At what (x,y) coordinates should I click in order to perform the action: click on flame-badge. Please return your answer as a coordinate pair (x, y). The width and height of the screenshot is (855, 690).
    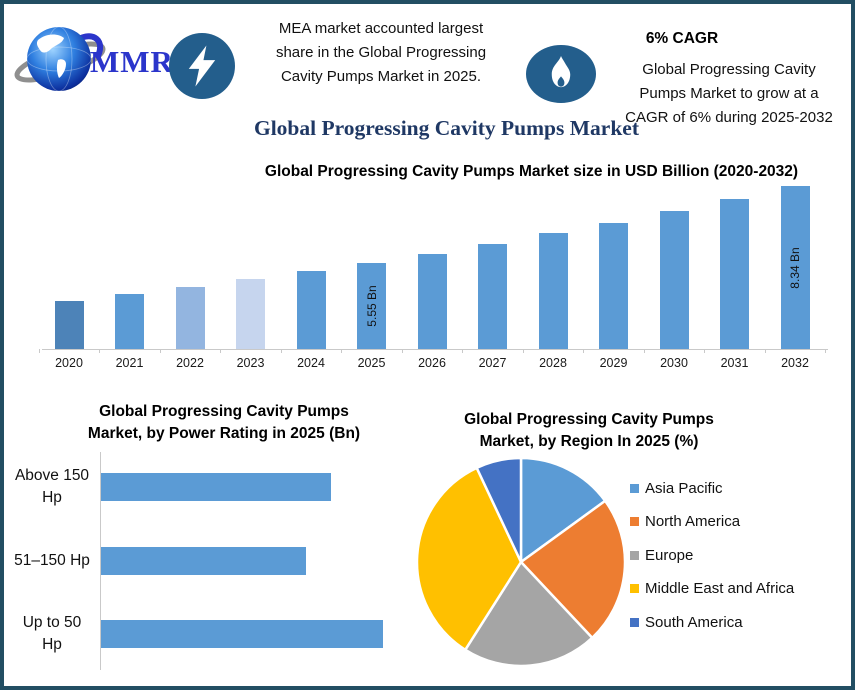
    Looking at the image, I should click on (561, 74).